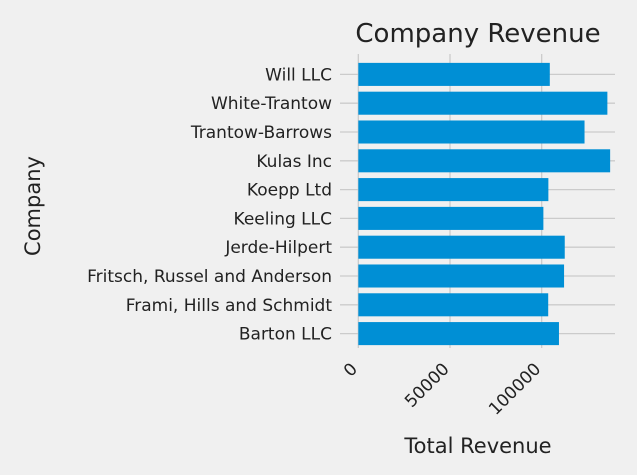 This screenshot has height=475, width=637. Describe the element at coordinates (298, 75) in the screenshot. I see `y-tick-label: Will LLC` at that location.